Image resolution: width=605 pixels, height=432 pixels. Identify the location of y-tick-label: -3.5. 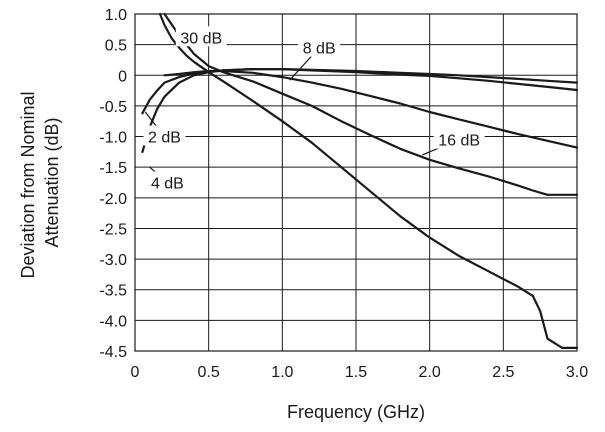
(113, 291).